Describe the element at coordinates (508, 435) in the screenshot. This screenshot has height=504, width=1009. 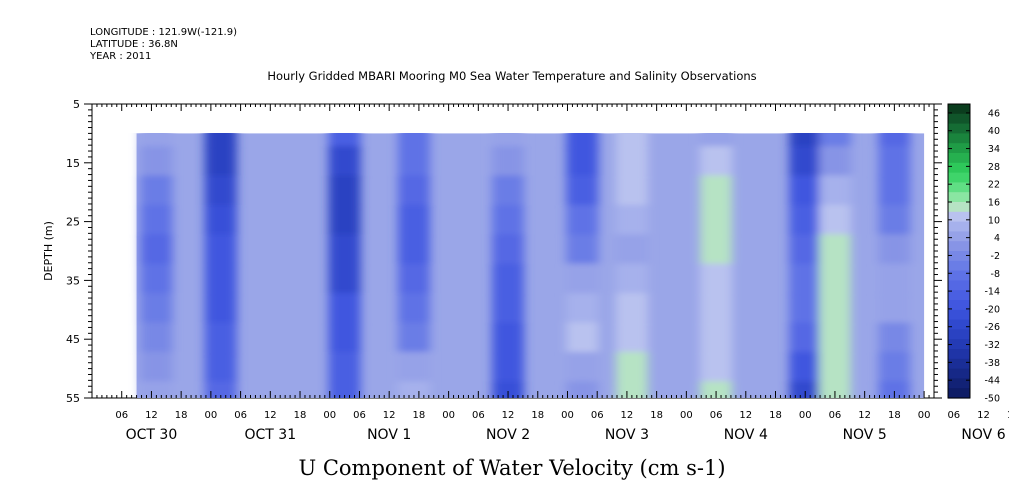
I see `day-tick-label: NOV 2` at that location.